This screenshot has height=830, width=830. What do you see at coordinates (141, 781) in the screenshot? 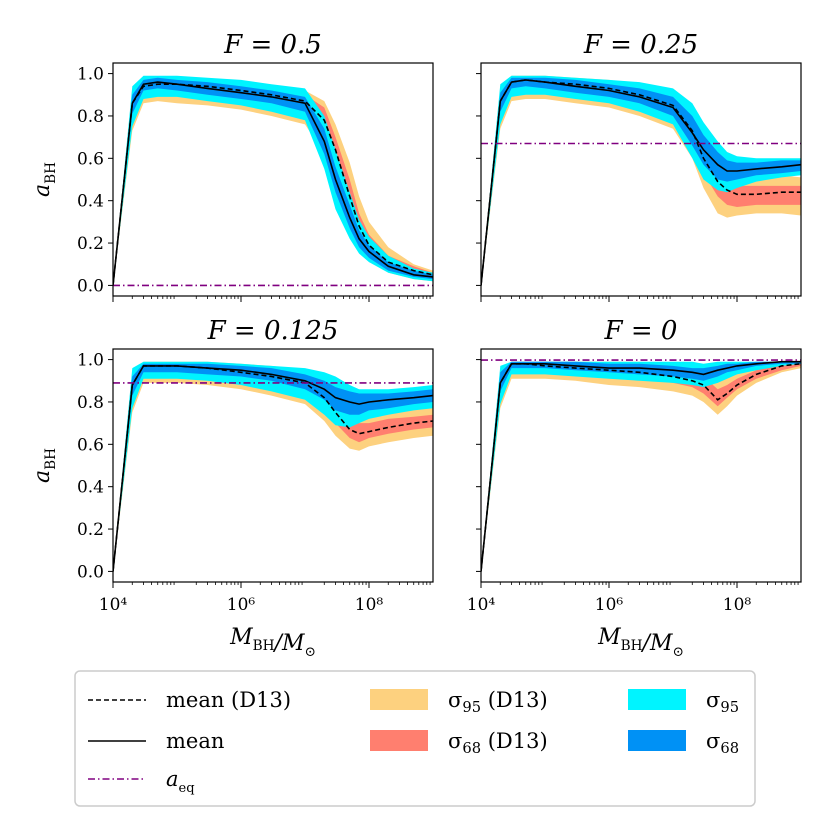
I see `legend-item-a-eq: aeq` at bounding box center [141, 781].